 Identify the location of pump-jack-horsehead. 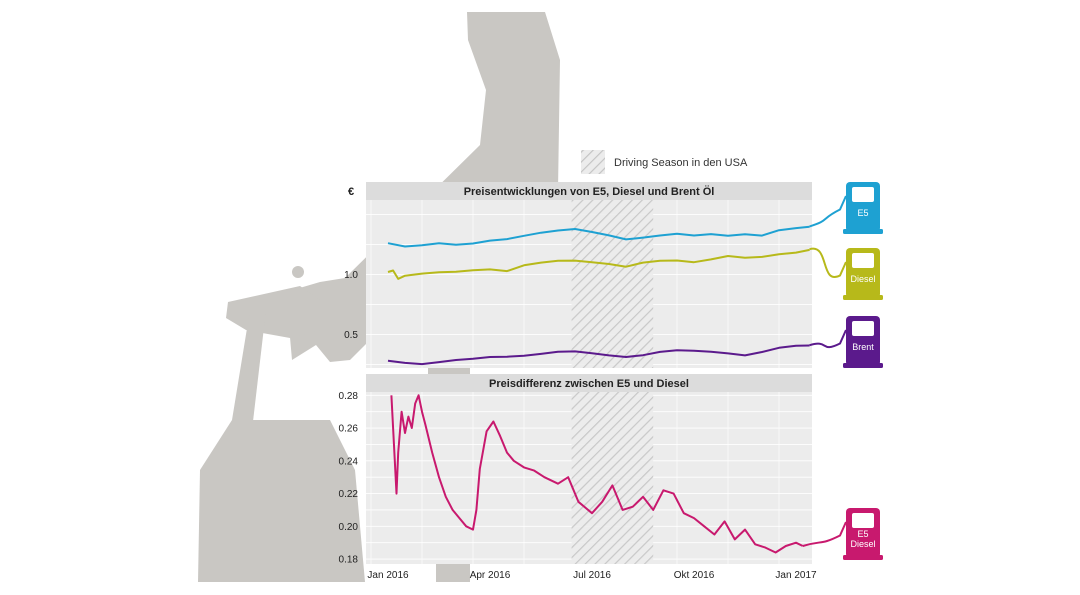
(423, 187).